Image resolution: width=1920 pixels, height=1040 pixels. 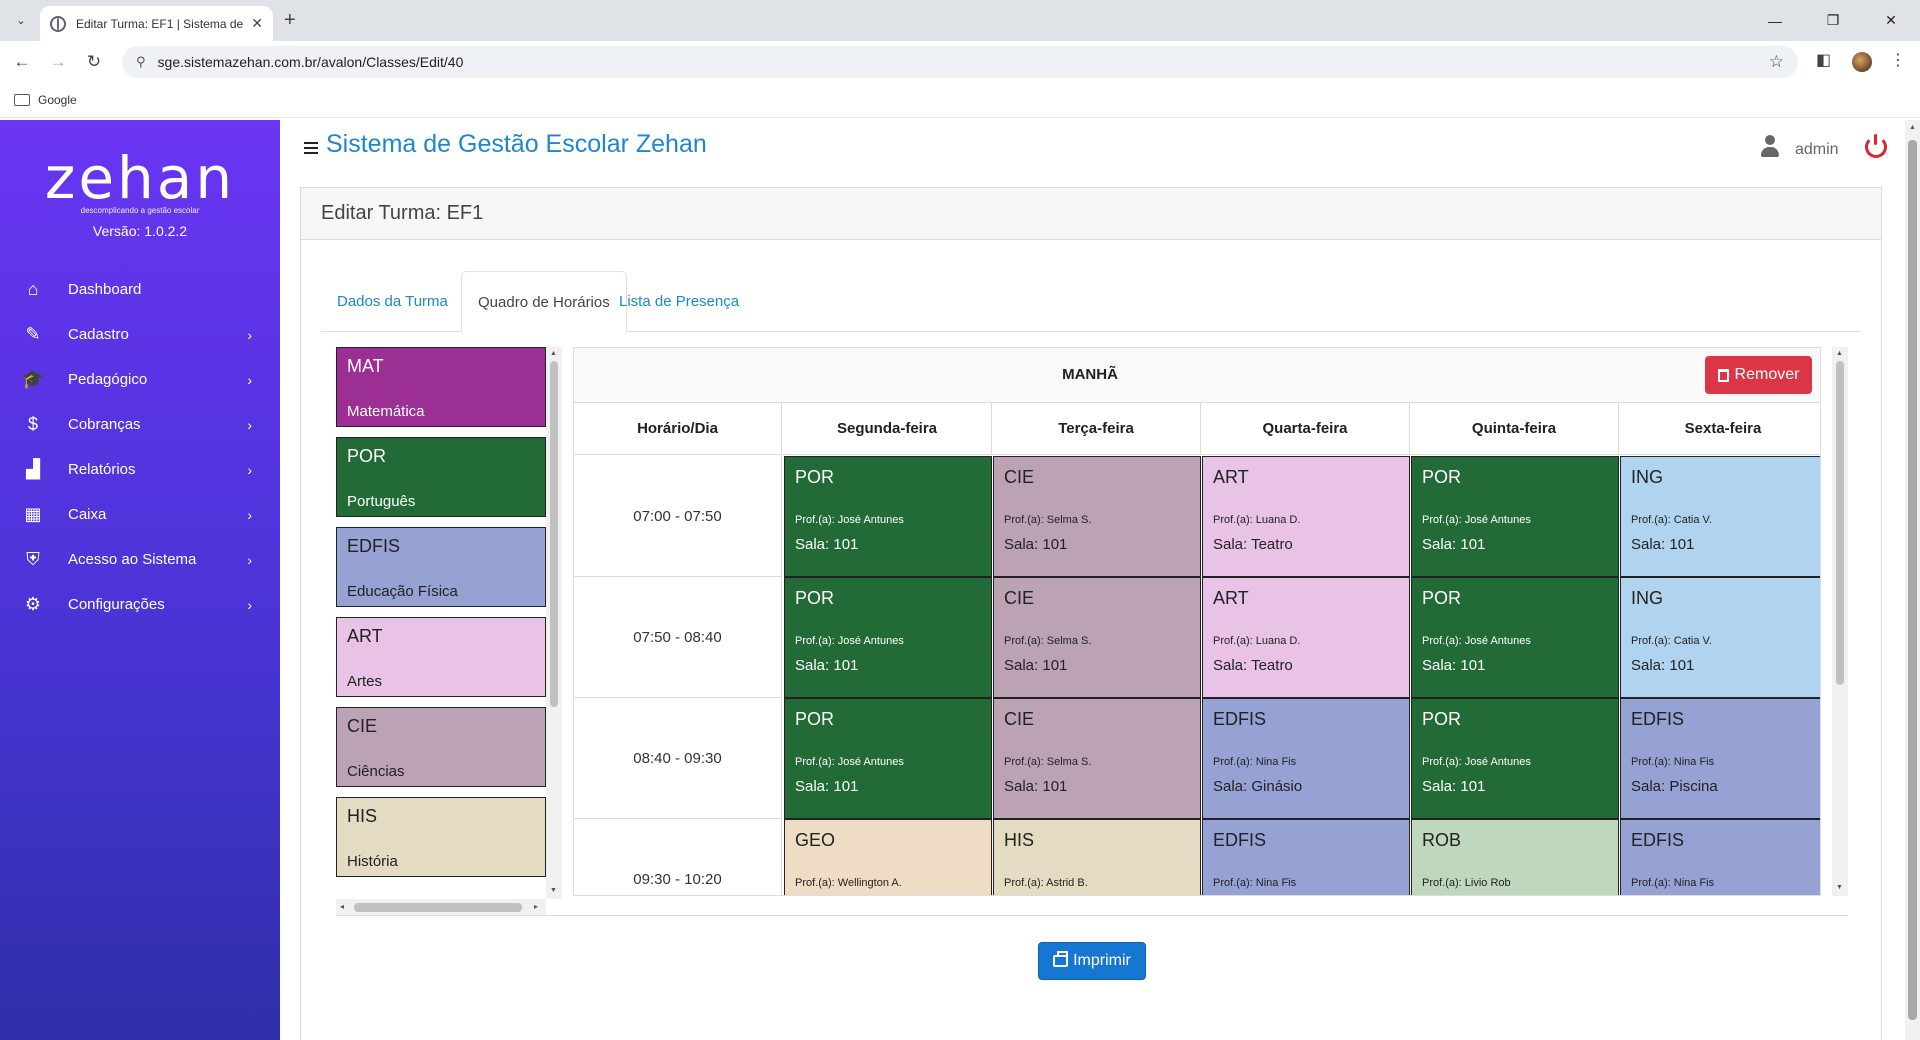 What do you see at coordinates (105, 289) in the screenshot?
I see `sidebar-item-label: Dashboard` at bounding box center [105, 289].